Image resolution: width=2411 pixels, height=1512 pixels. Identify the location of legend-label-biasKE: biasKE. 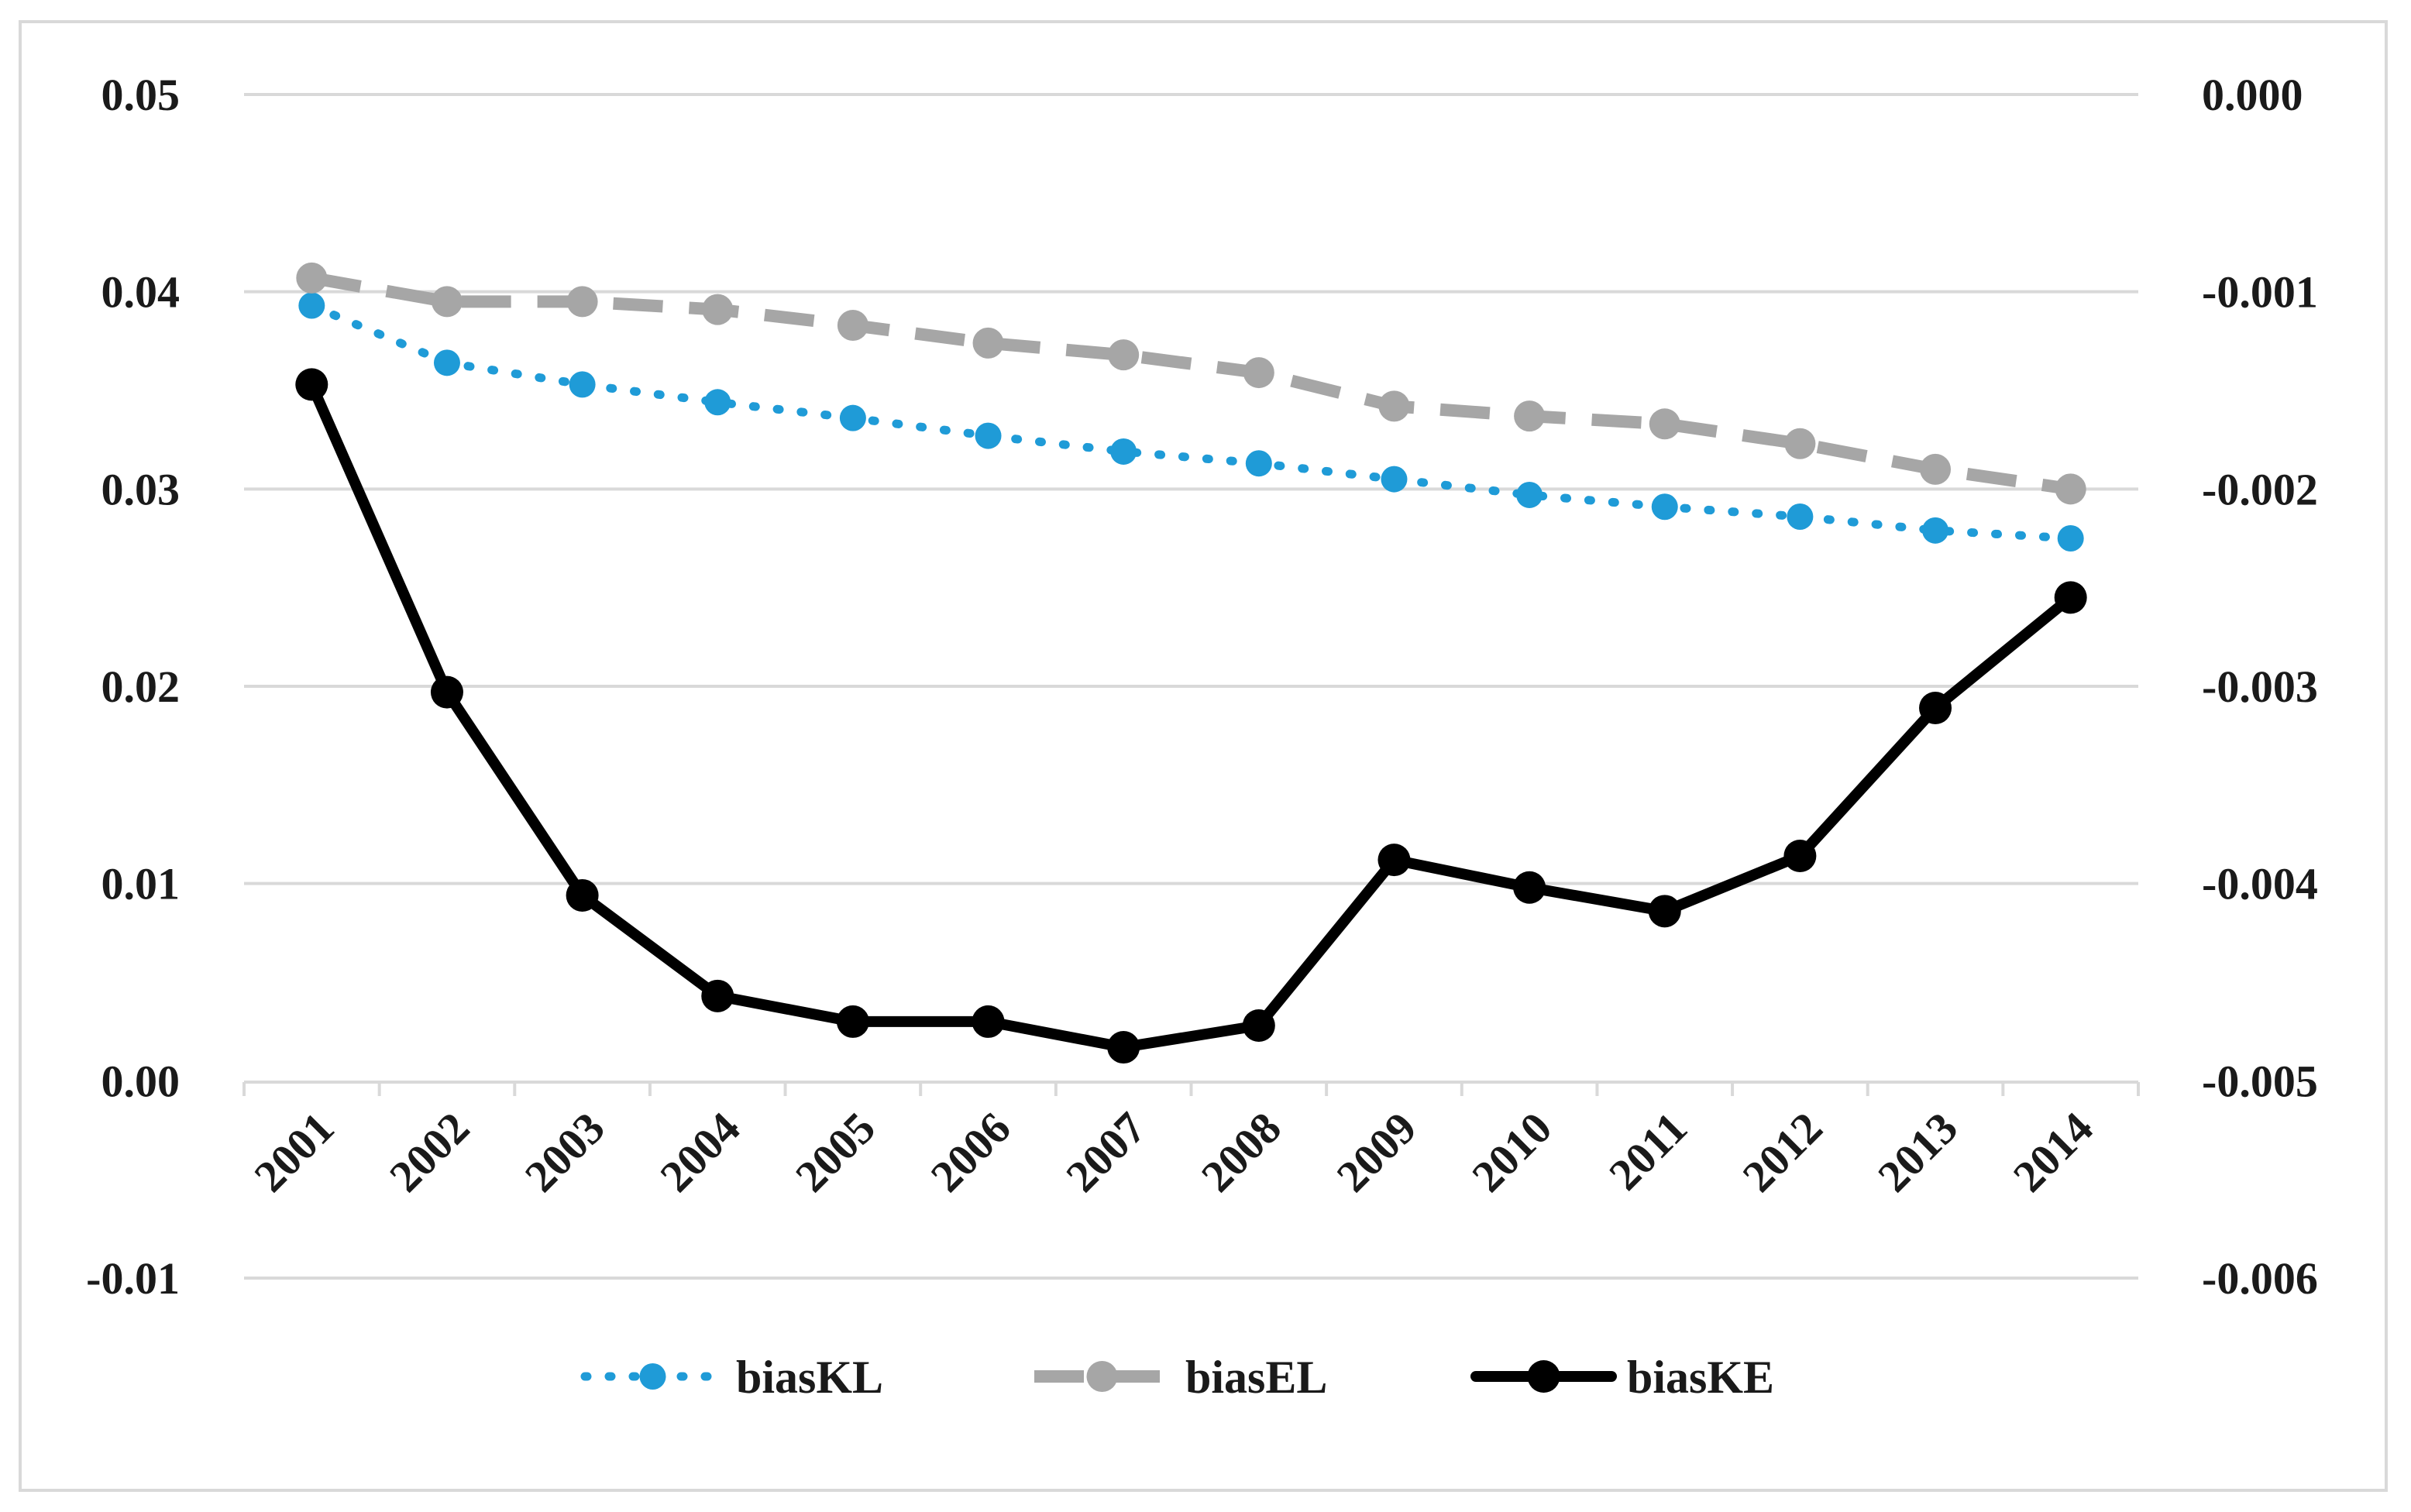
(1701, 1377).